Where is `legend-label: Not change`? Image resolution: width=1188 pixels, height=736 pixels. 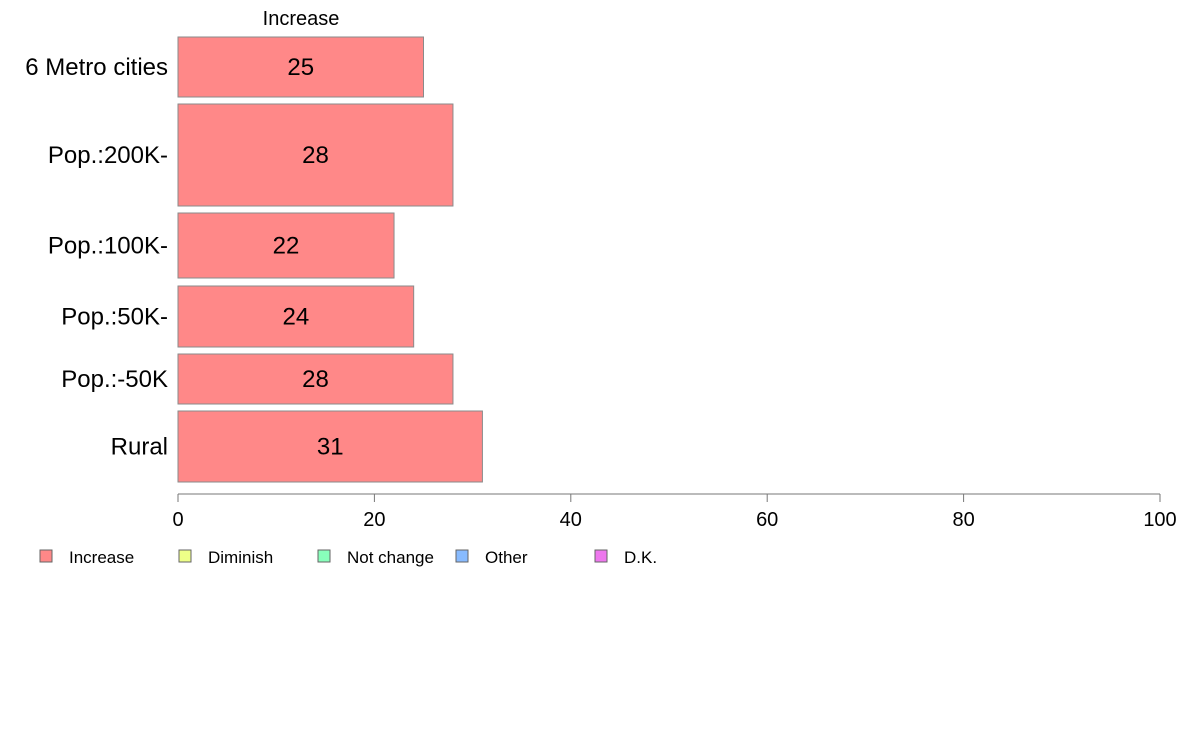
legend-label: Not change is located at coordinates (390, 557).